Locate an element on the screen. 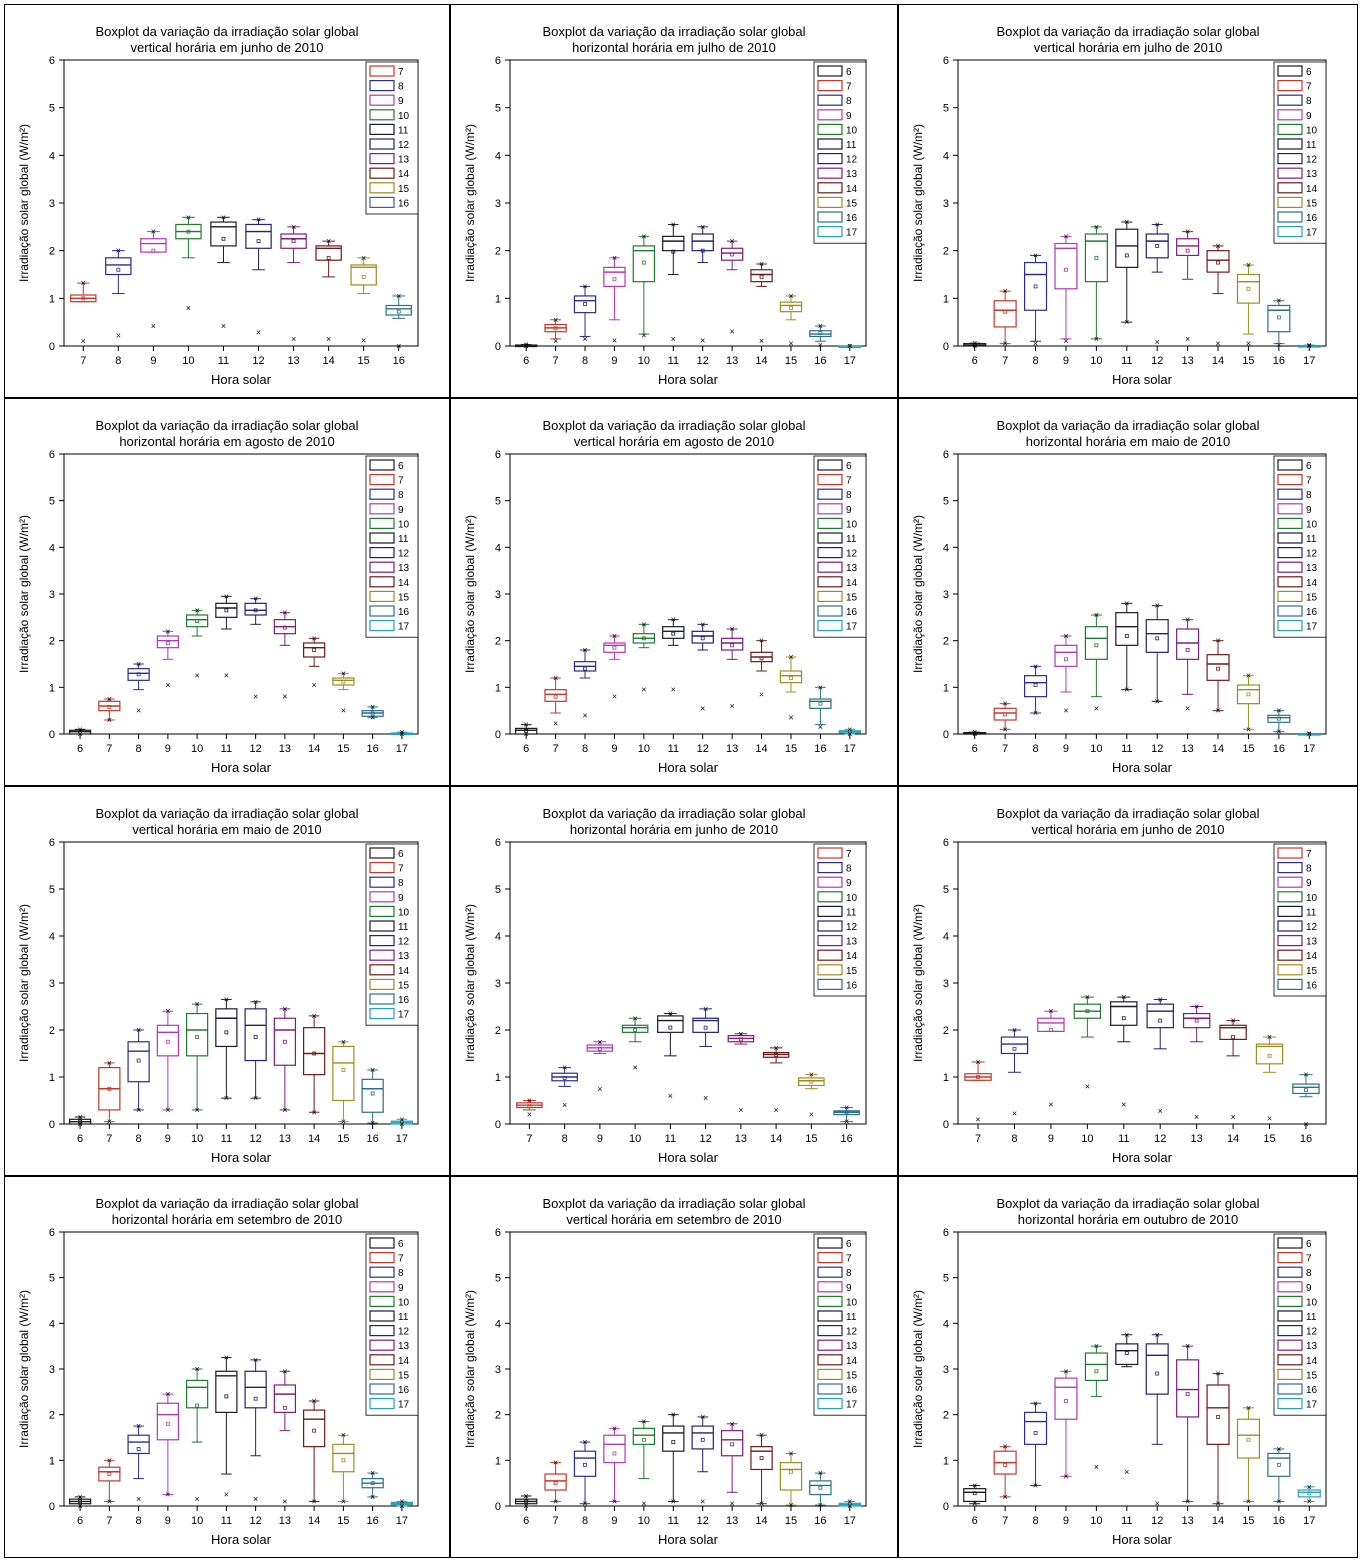  chart-title-line2: vertical horária em maio de 2010 is located at coordinates (226, 829).